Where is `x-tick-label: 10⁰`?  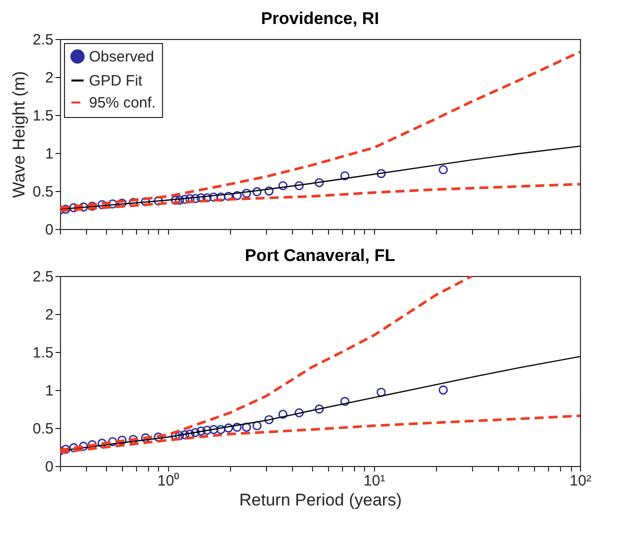 x-tick-label: 10⁰ is located at coordinates (168, 481).